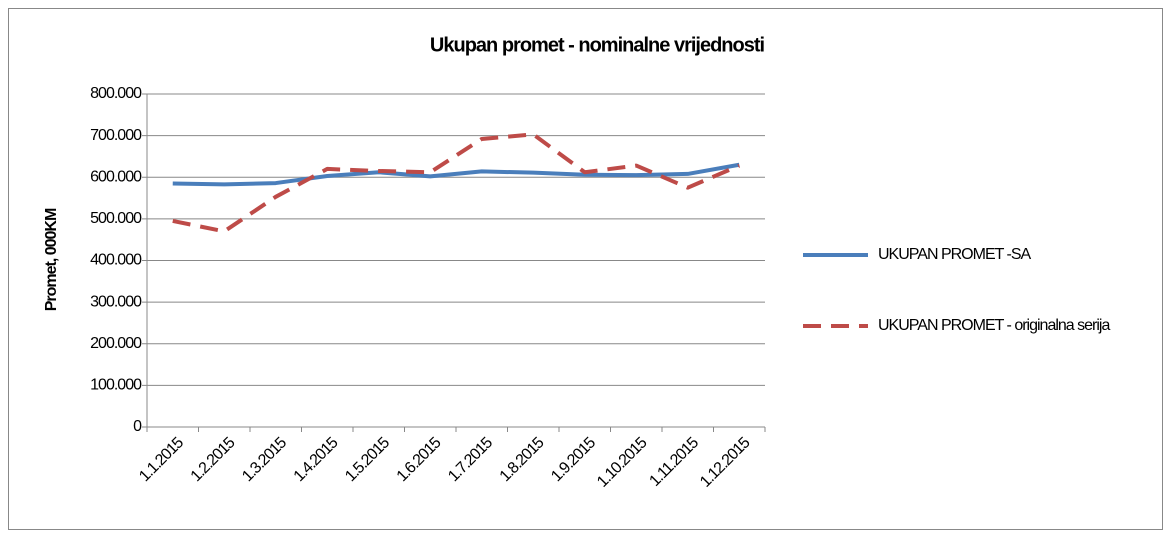  What do you see at coordinates (597, 45) in the screenshot?
I see `chart-title: Ukupan promet - nominalne vrijednosti` at bounding box center [597, 45].